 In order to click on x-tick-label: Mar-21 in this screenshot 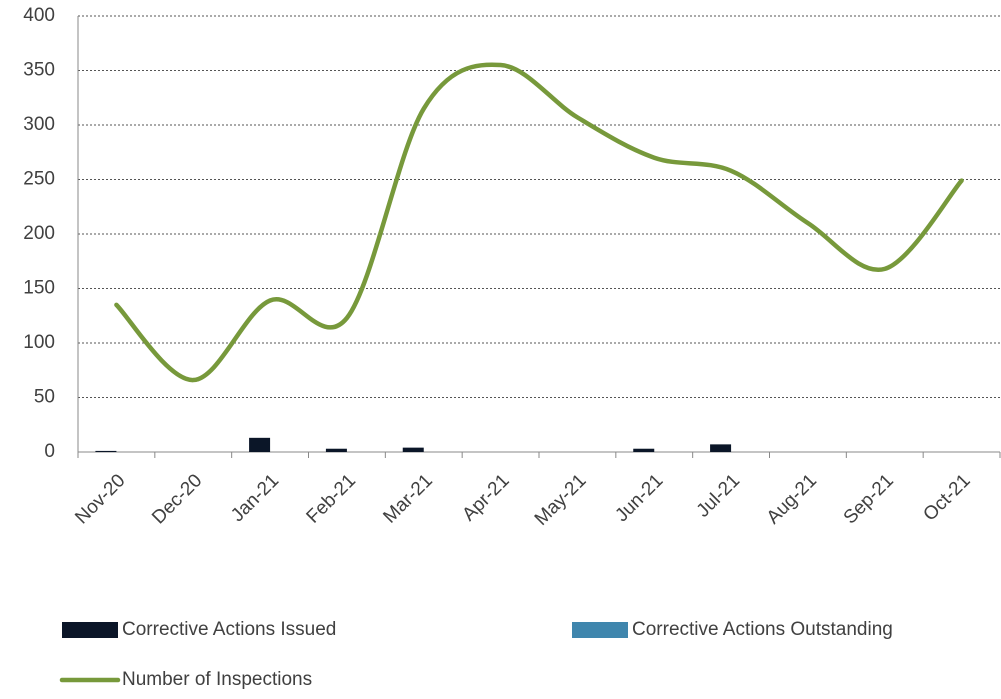, I will do `click(407, 498)`.